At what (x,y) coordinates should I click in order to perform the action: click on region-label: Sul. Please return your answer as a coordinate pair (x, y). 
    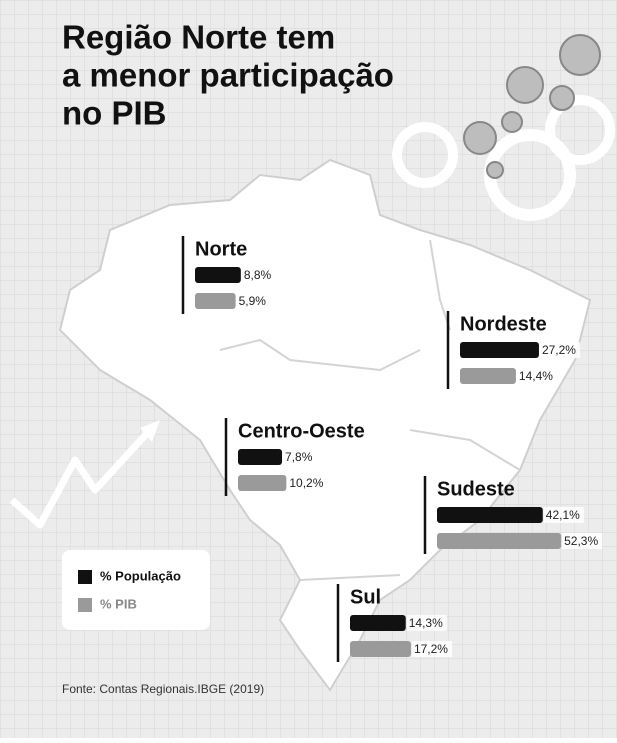
    Looking at the image, I should click on (365, 597).